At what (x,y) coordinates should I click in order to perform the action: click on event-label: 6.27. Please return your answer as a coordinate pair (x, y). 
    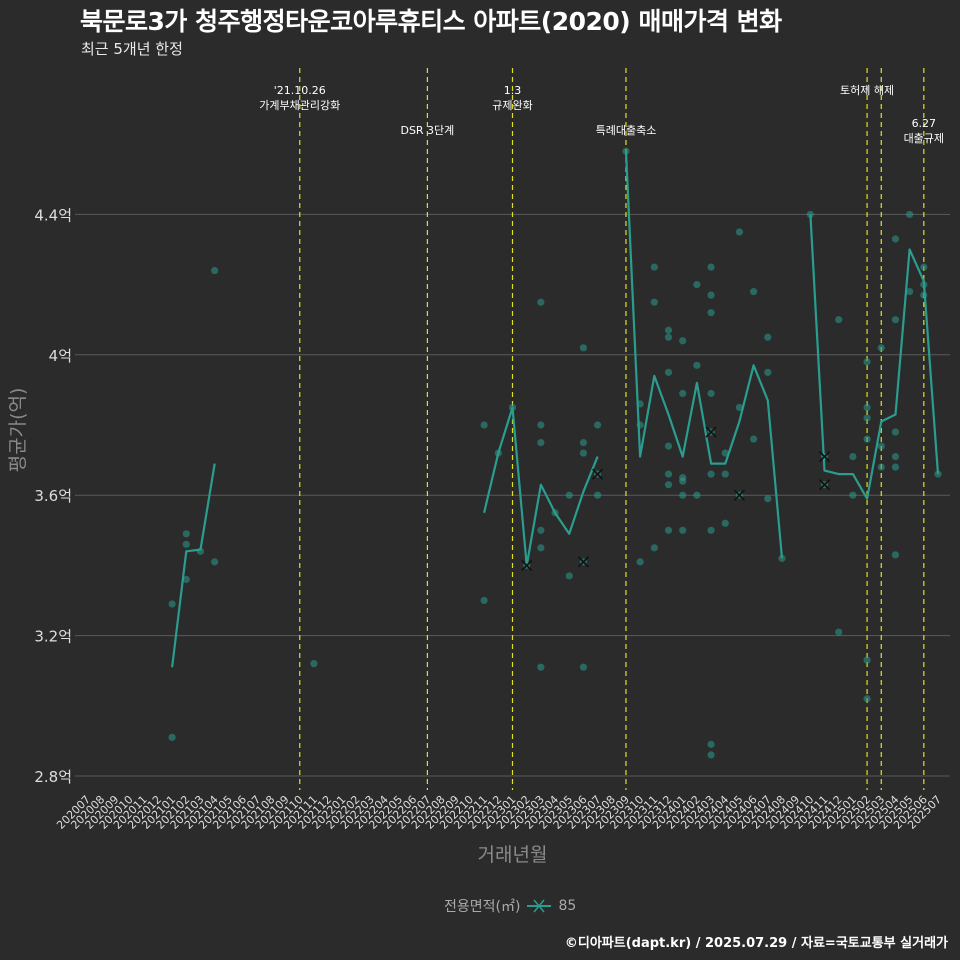
    Looking at the image, I should click on (924, 123).